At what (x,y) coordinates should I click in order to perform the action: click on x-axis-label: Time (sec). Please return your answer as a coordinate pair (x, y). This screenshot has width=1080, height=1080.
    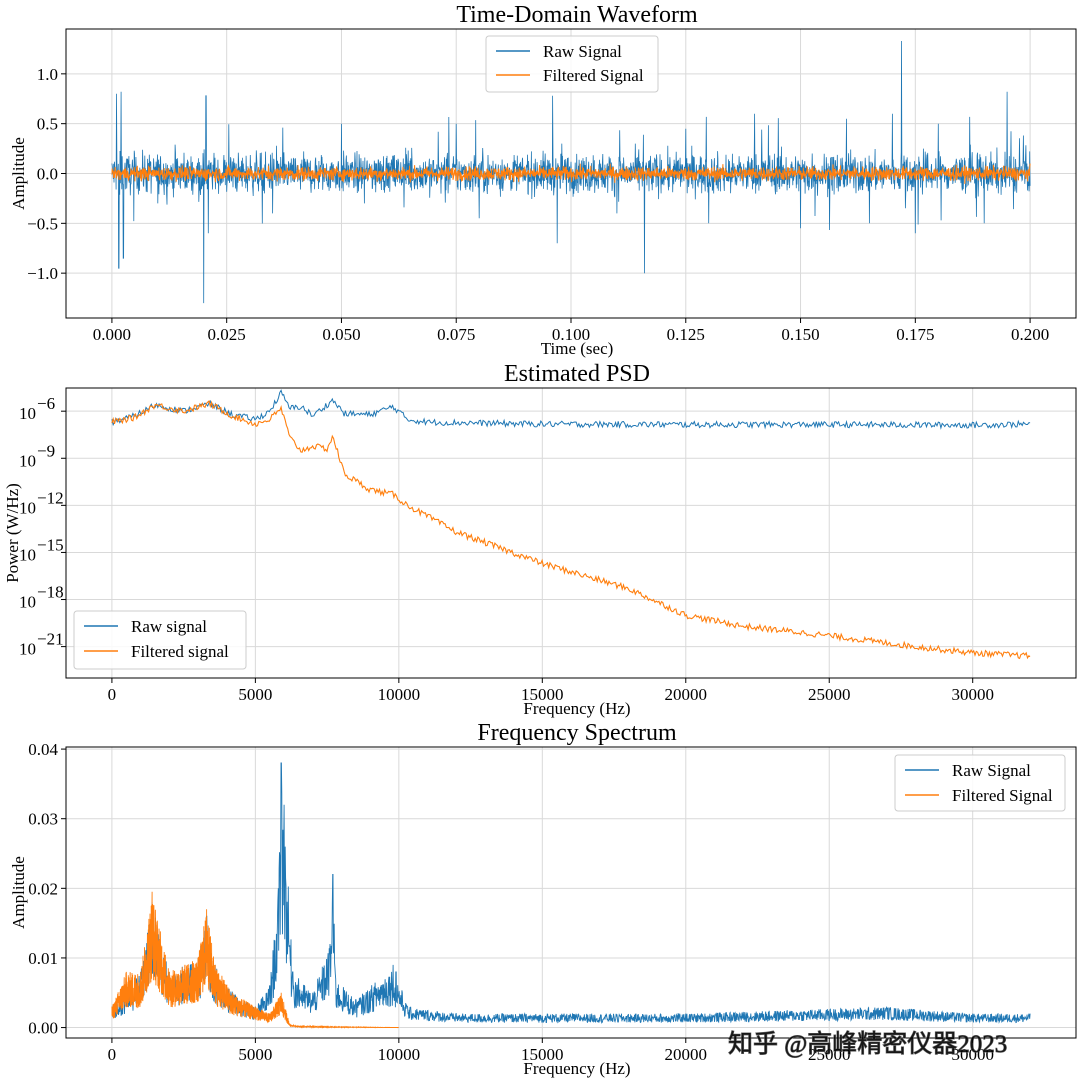
    Looking at the image, I should click on (577, 348).